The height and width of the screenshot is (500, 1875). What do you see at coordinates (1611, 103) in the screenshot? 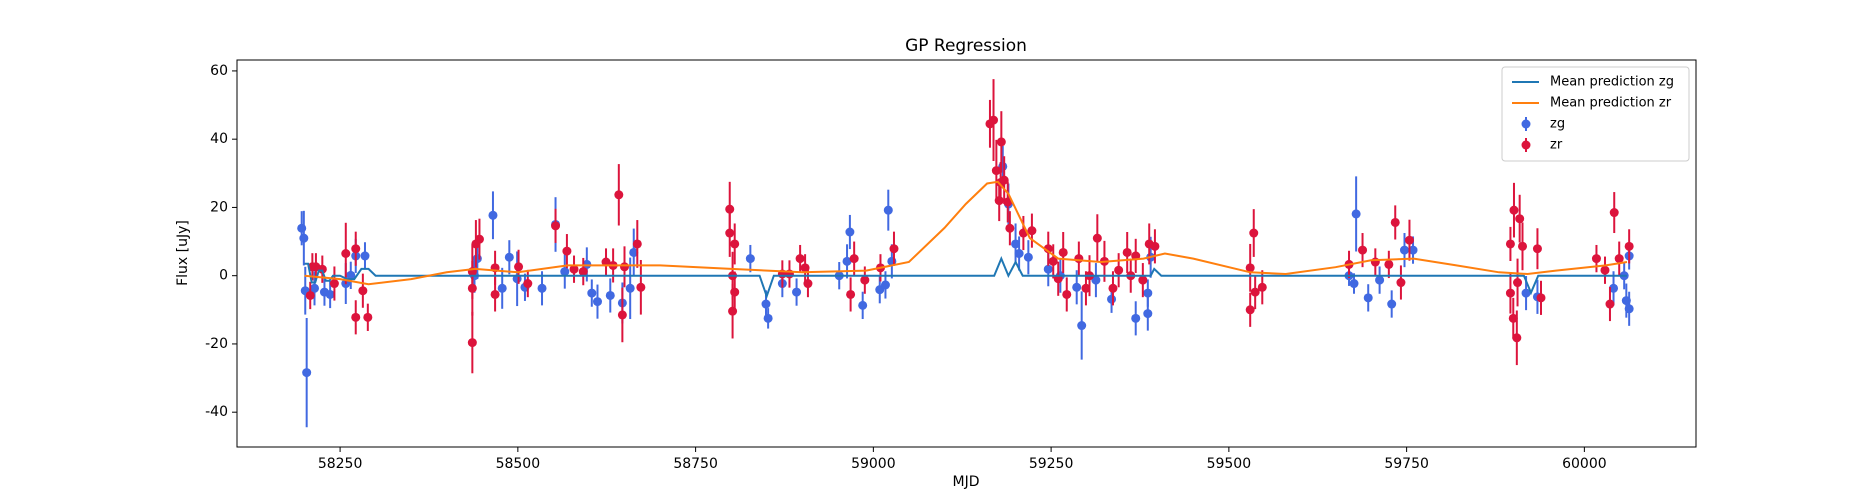
I see `legend-label: Mean prediction zr` at bounding box center [1611, 103].